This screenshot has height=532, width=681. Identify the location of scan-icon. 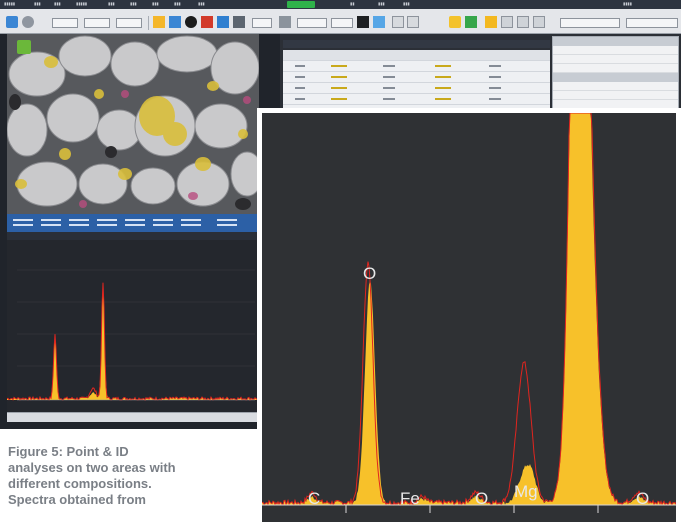
(239, 22).